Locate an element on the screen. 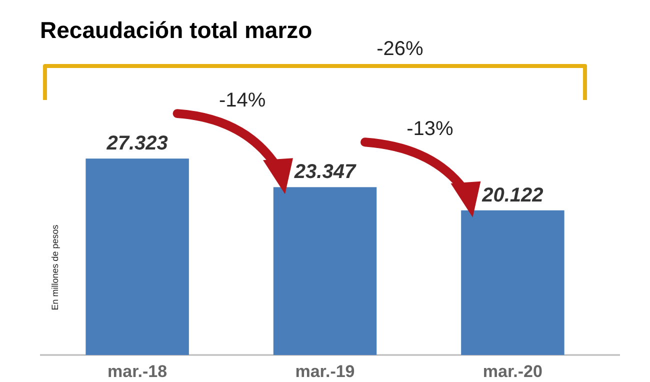 Image resolution: width=650 pixels, height=382 pixels. data-label: 20.122 is located at coordinates (512, 195).